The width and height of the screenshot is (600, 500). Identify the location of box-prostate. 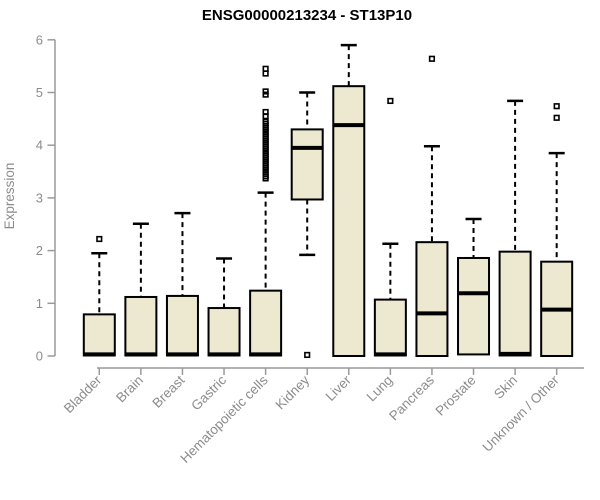
(474, 286).